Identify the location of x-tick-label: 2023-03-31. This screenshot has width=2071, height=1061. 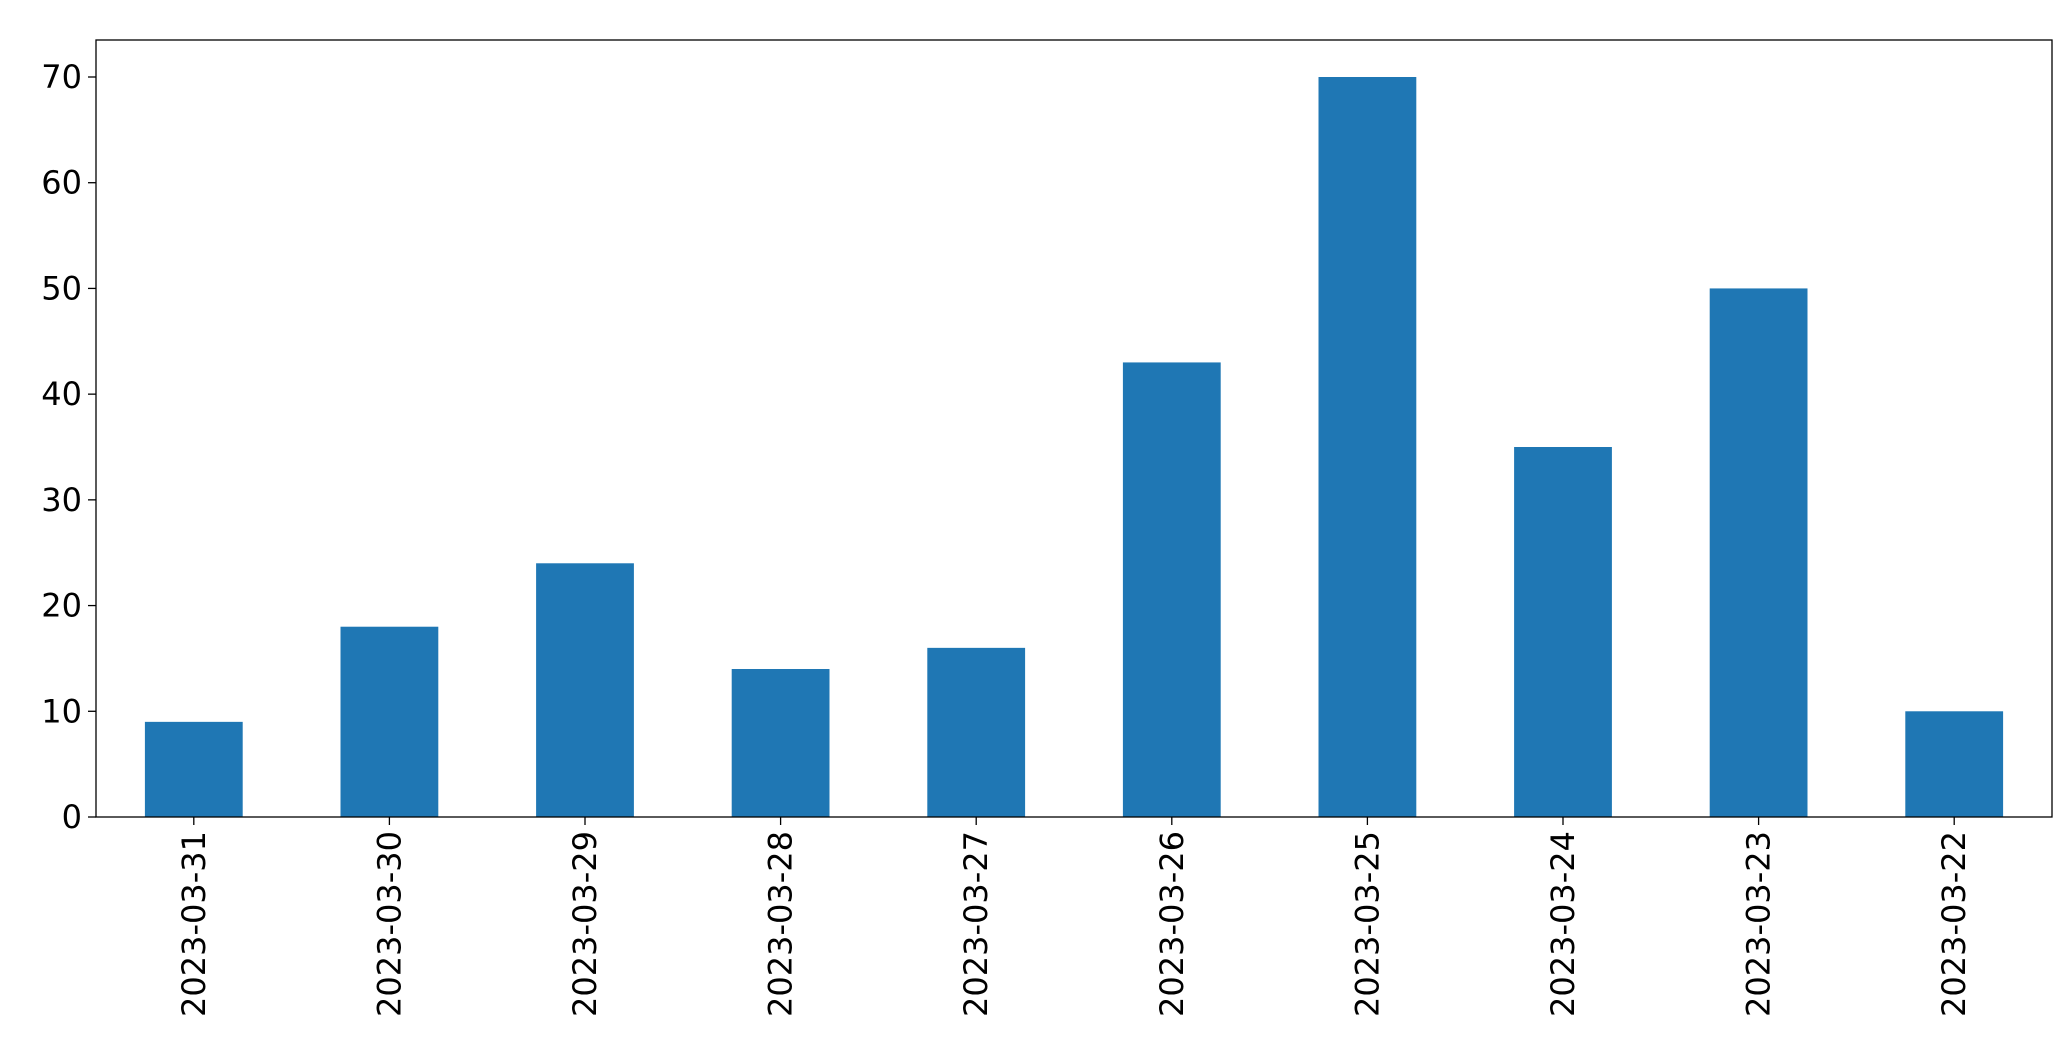
(194, 924).